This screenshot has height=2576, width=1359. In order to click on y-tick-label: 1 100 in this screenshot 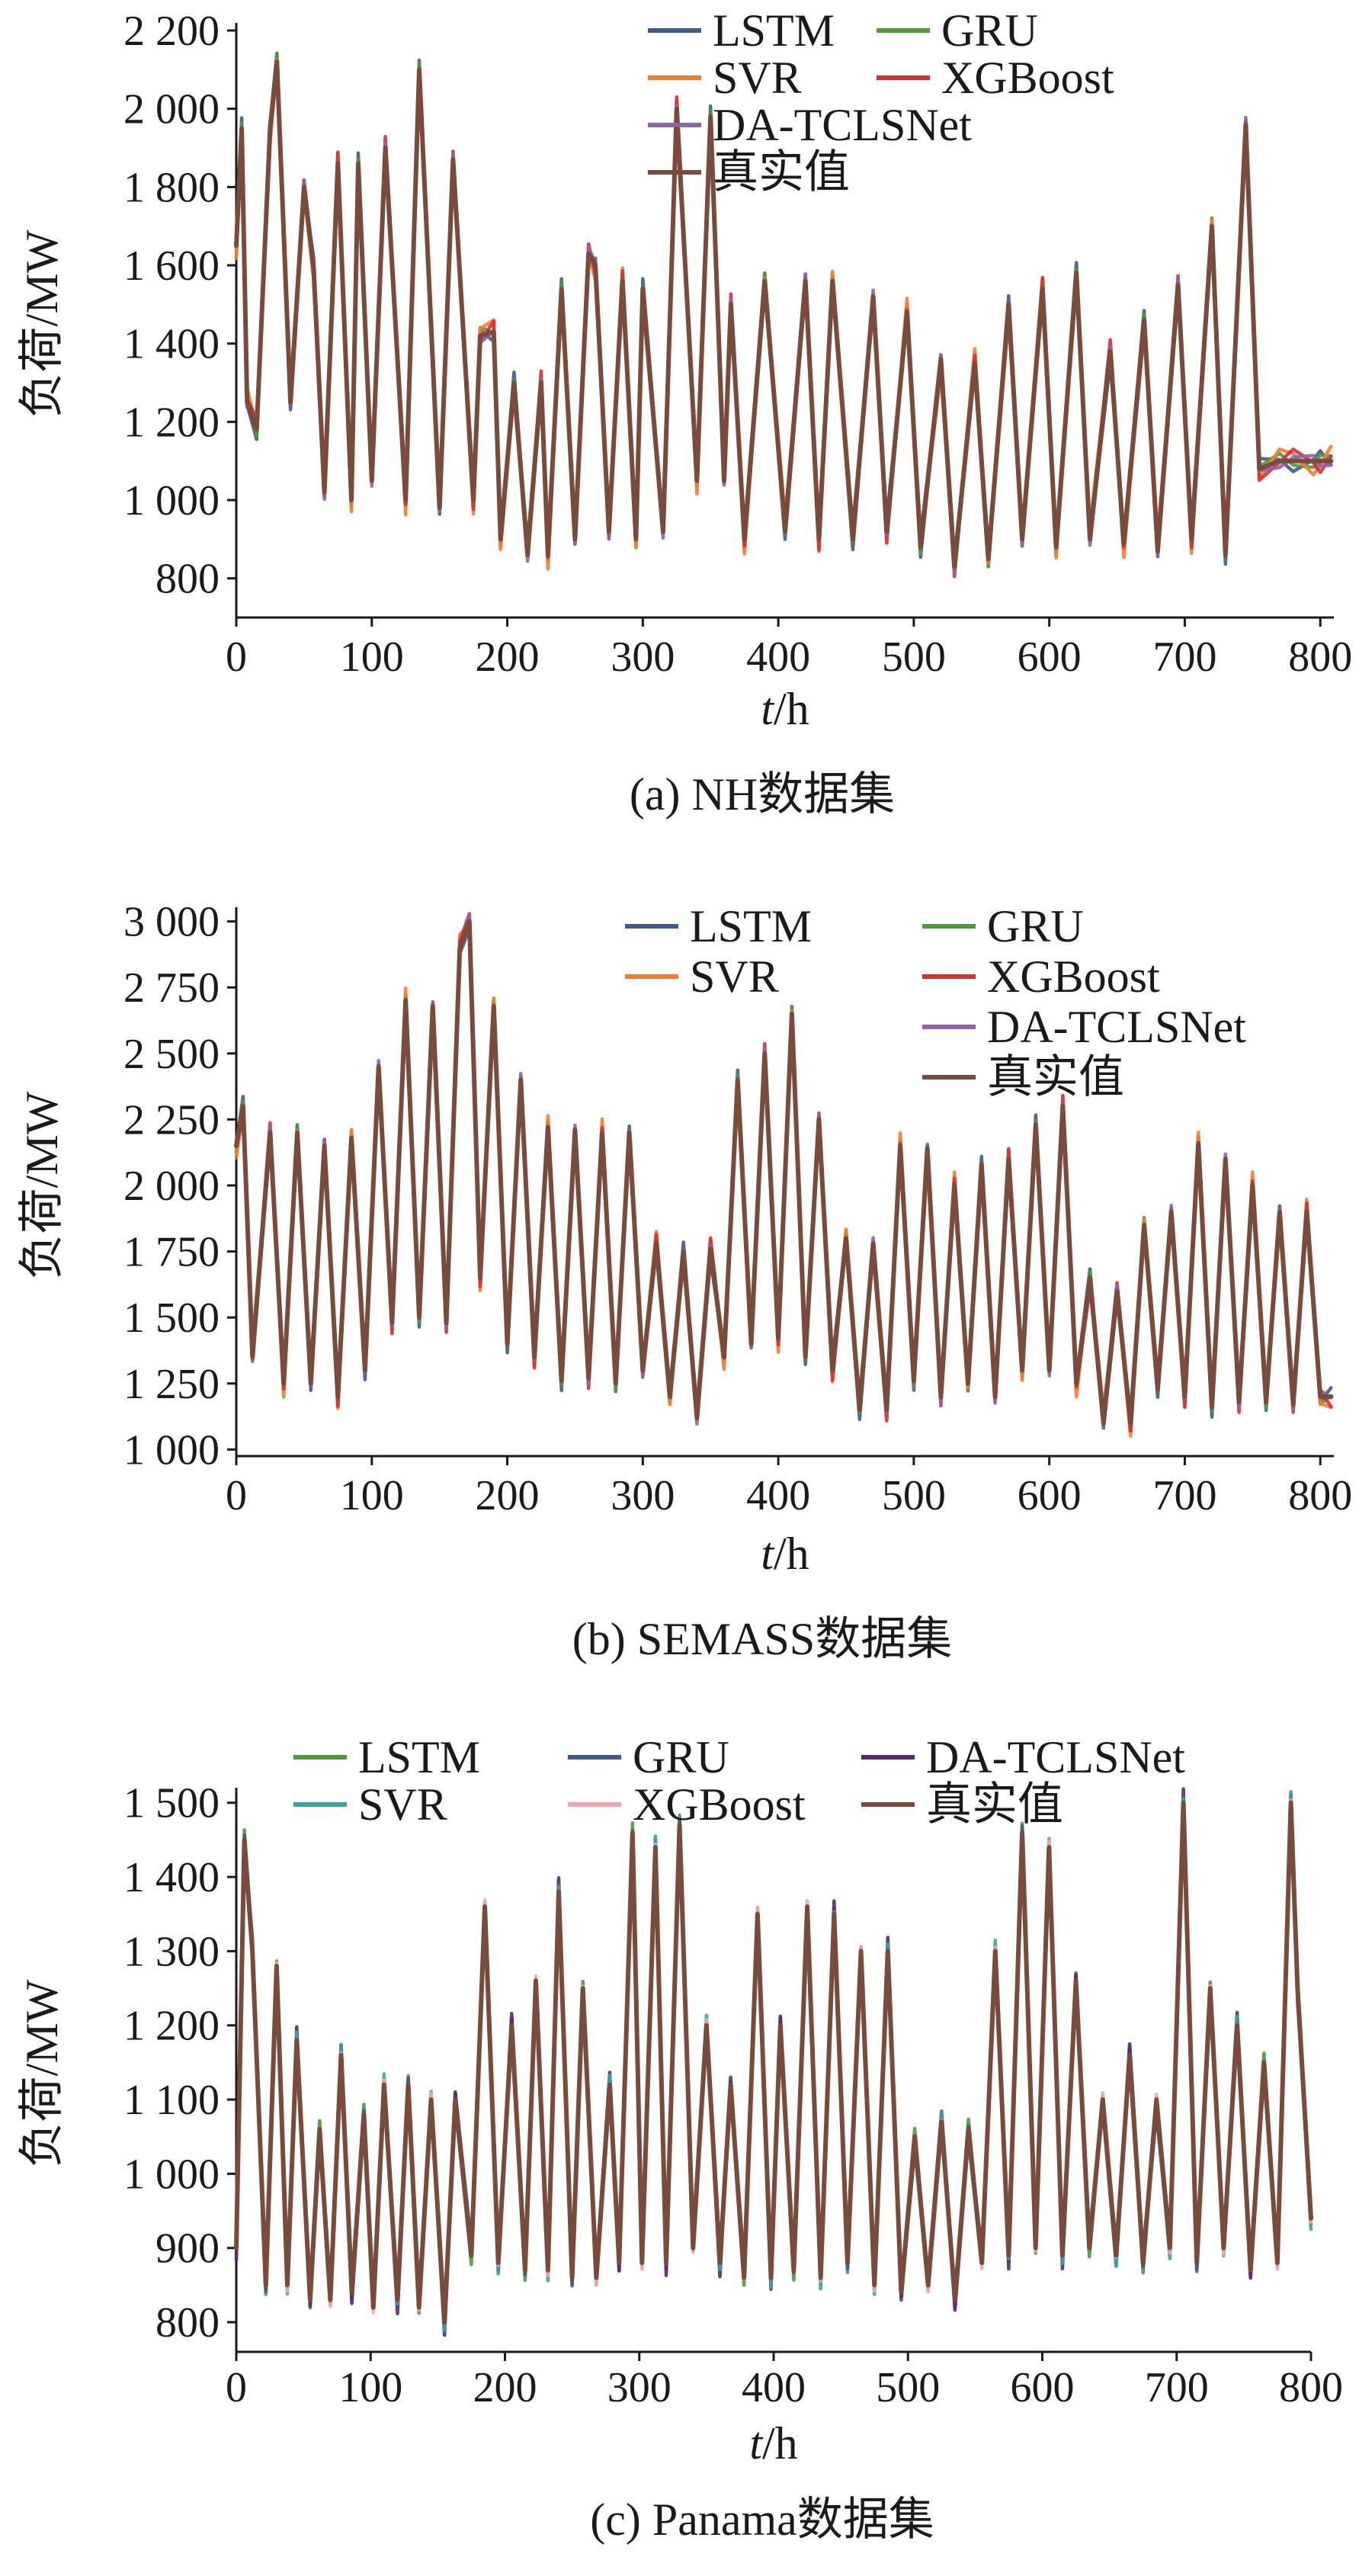, I will do `click(171, 2100)`.